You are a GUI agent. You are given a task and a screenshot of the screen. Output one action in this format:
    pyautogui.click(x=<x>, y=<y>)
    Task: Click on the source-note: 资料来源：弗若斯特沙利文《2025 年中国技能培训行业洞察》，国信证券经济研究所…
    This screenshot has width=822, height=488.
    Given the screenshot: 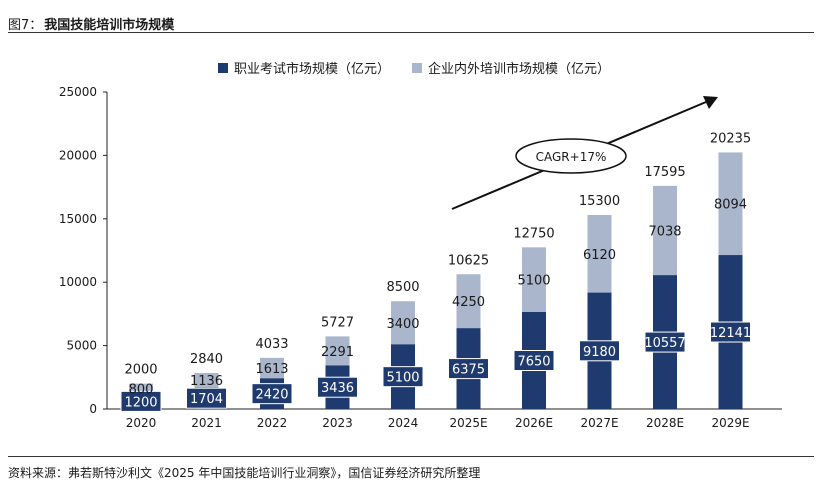 What is the action you would take?
    pyautogui.click(x=244, y=473)
    